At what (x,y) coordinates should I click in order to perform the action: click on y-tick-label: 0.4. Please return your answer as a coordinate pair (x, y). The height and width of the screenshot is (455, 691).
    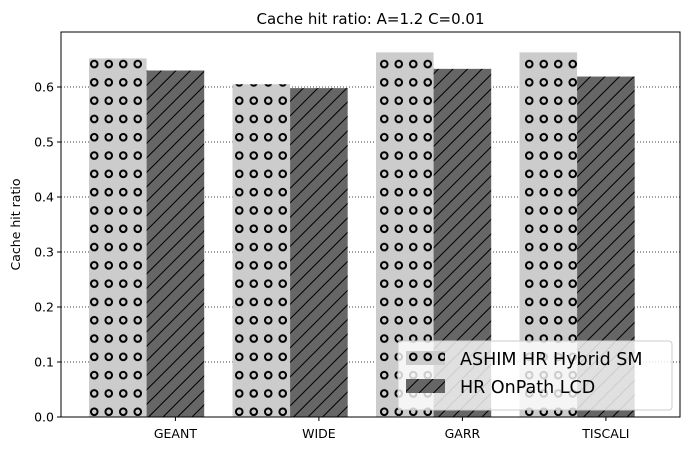
    Looking at the image, I should click on (44, 197).